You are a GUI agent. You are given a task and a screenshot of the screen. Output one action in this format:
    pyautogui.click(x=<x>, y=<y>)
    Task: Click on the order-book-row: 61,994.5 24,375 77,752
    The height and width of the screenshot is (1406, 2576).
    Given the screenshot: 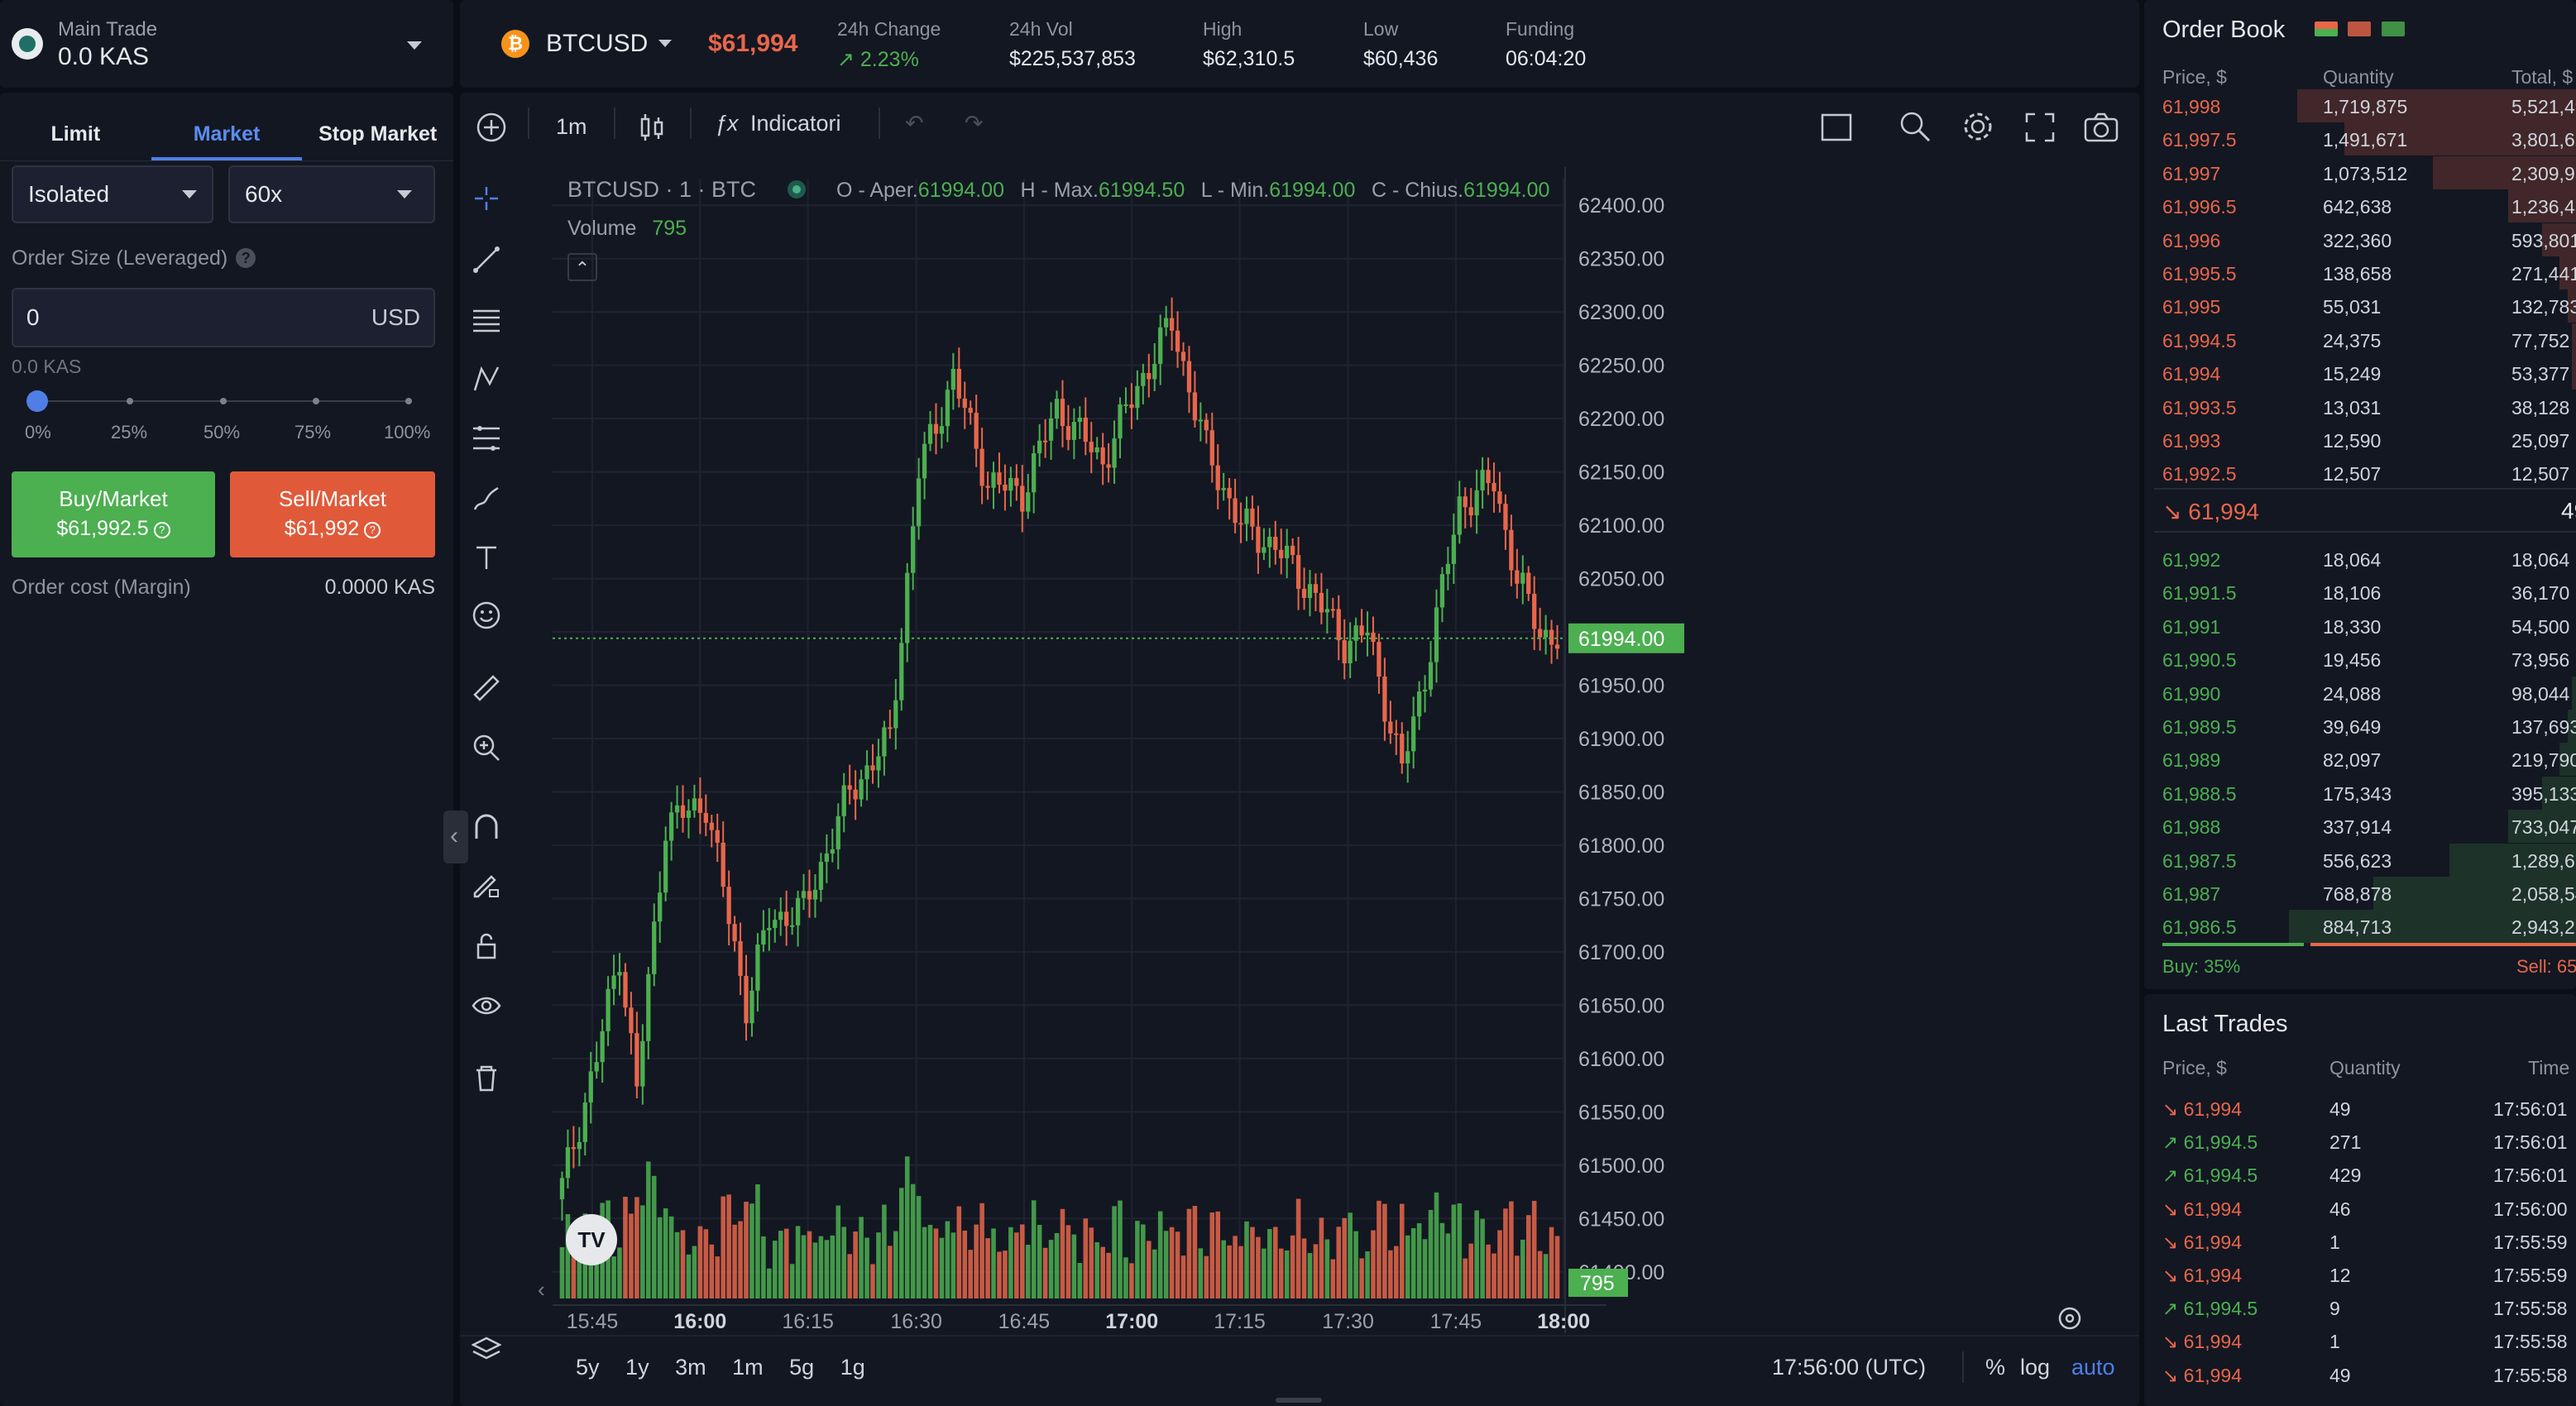 What is the action you would take?
    pyautogui.click(x=2365, y=339)
    